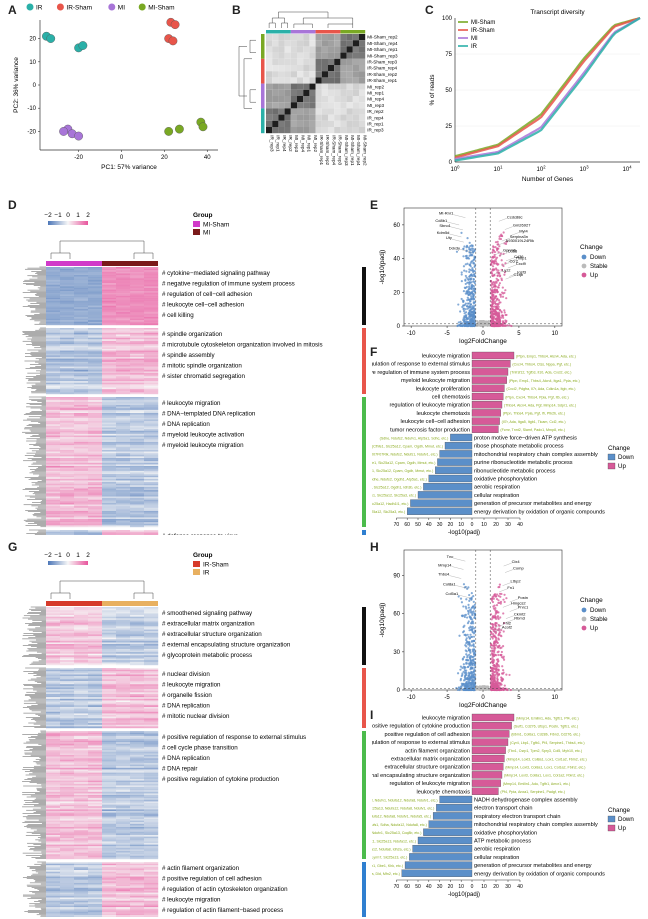 The height and width of the screenshot is (919, 648). Describe the element at coordinates (207, 294) in the screenshot. I see `enriched-term: # regulation of cell−cell adhesion` at that location.